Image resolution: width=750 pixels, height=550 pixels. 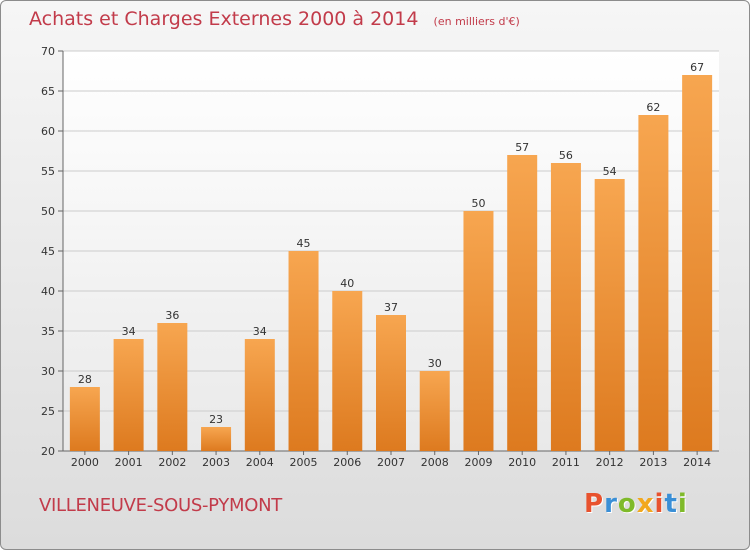 I want to click on x-tick-label: 2007, so click(x=391, y=462).